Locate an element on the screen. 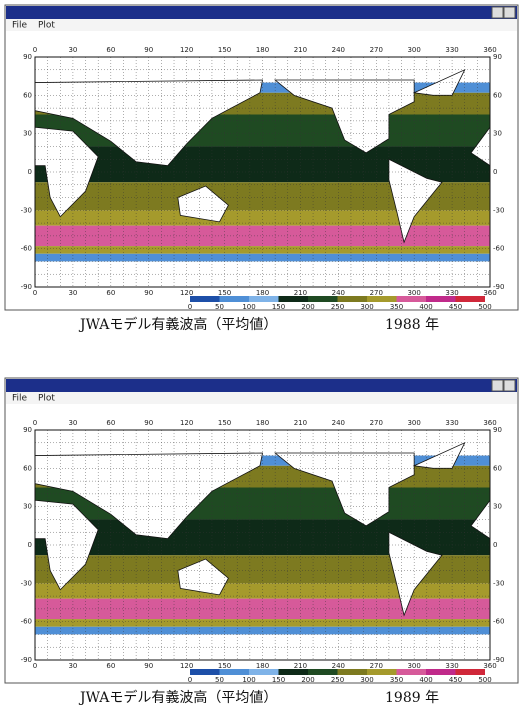  caption-year: 1988 年 is located at coordinates (412, 325).